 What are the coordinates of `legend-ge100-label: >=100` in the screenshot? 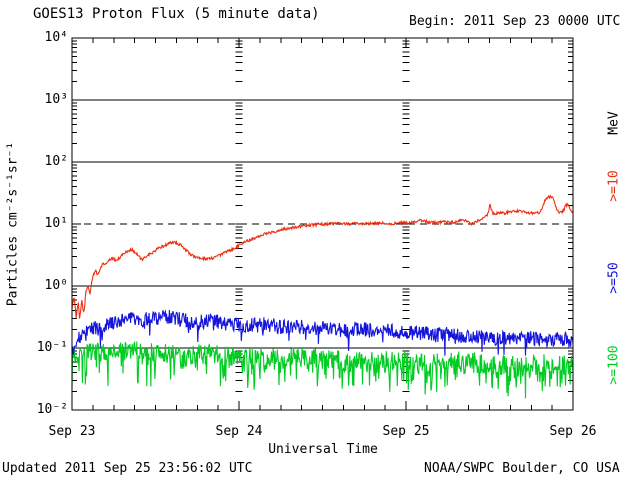 It's located at (614, 365).